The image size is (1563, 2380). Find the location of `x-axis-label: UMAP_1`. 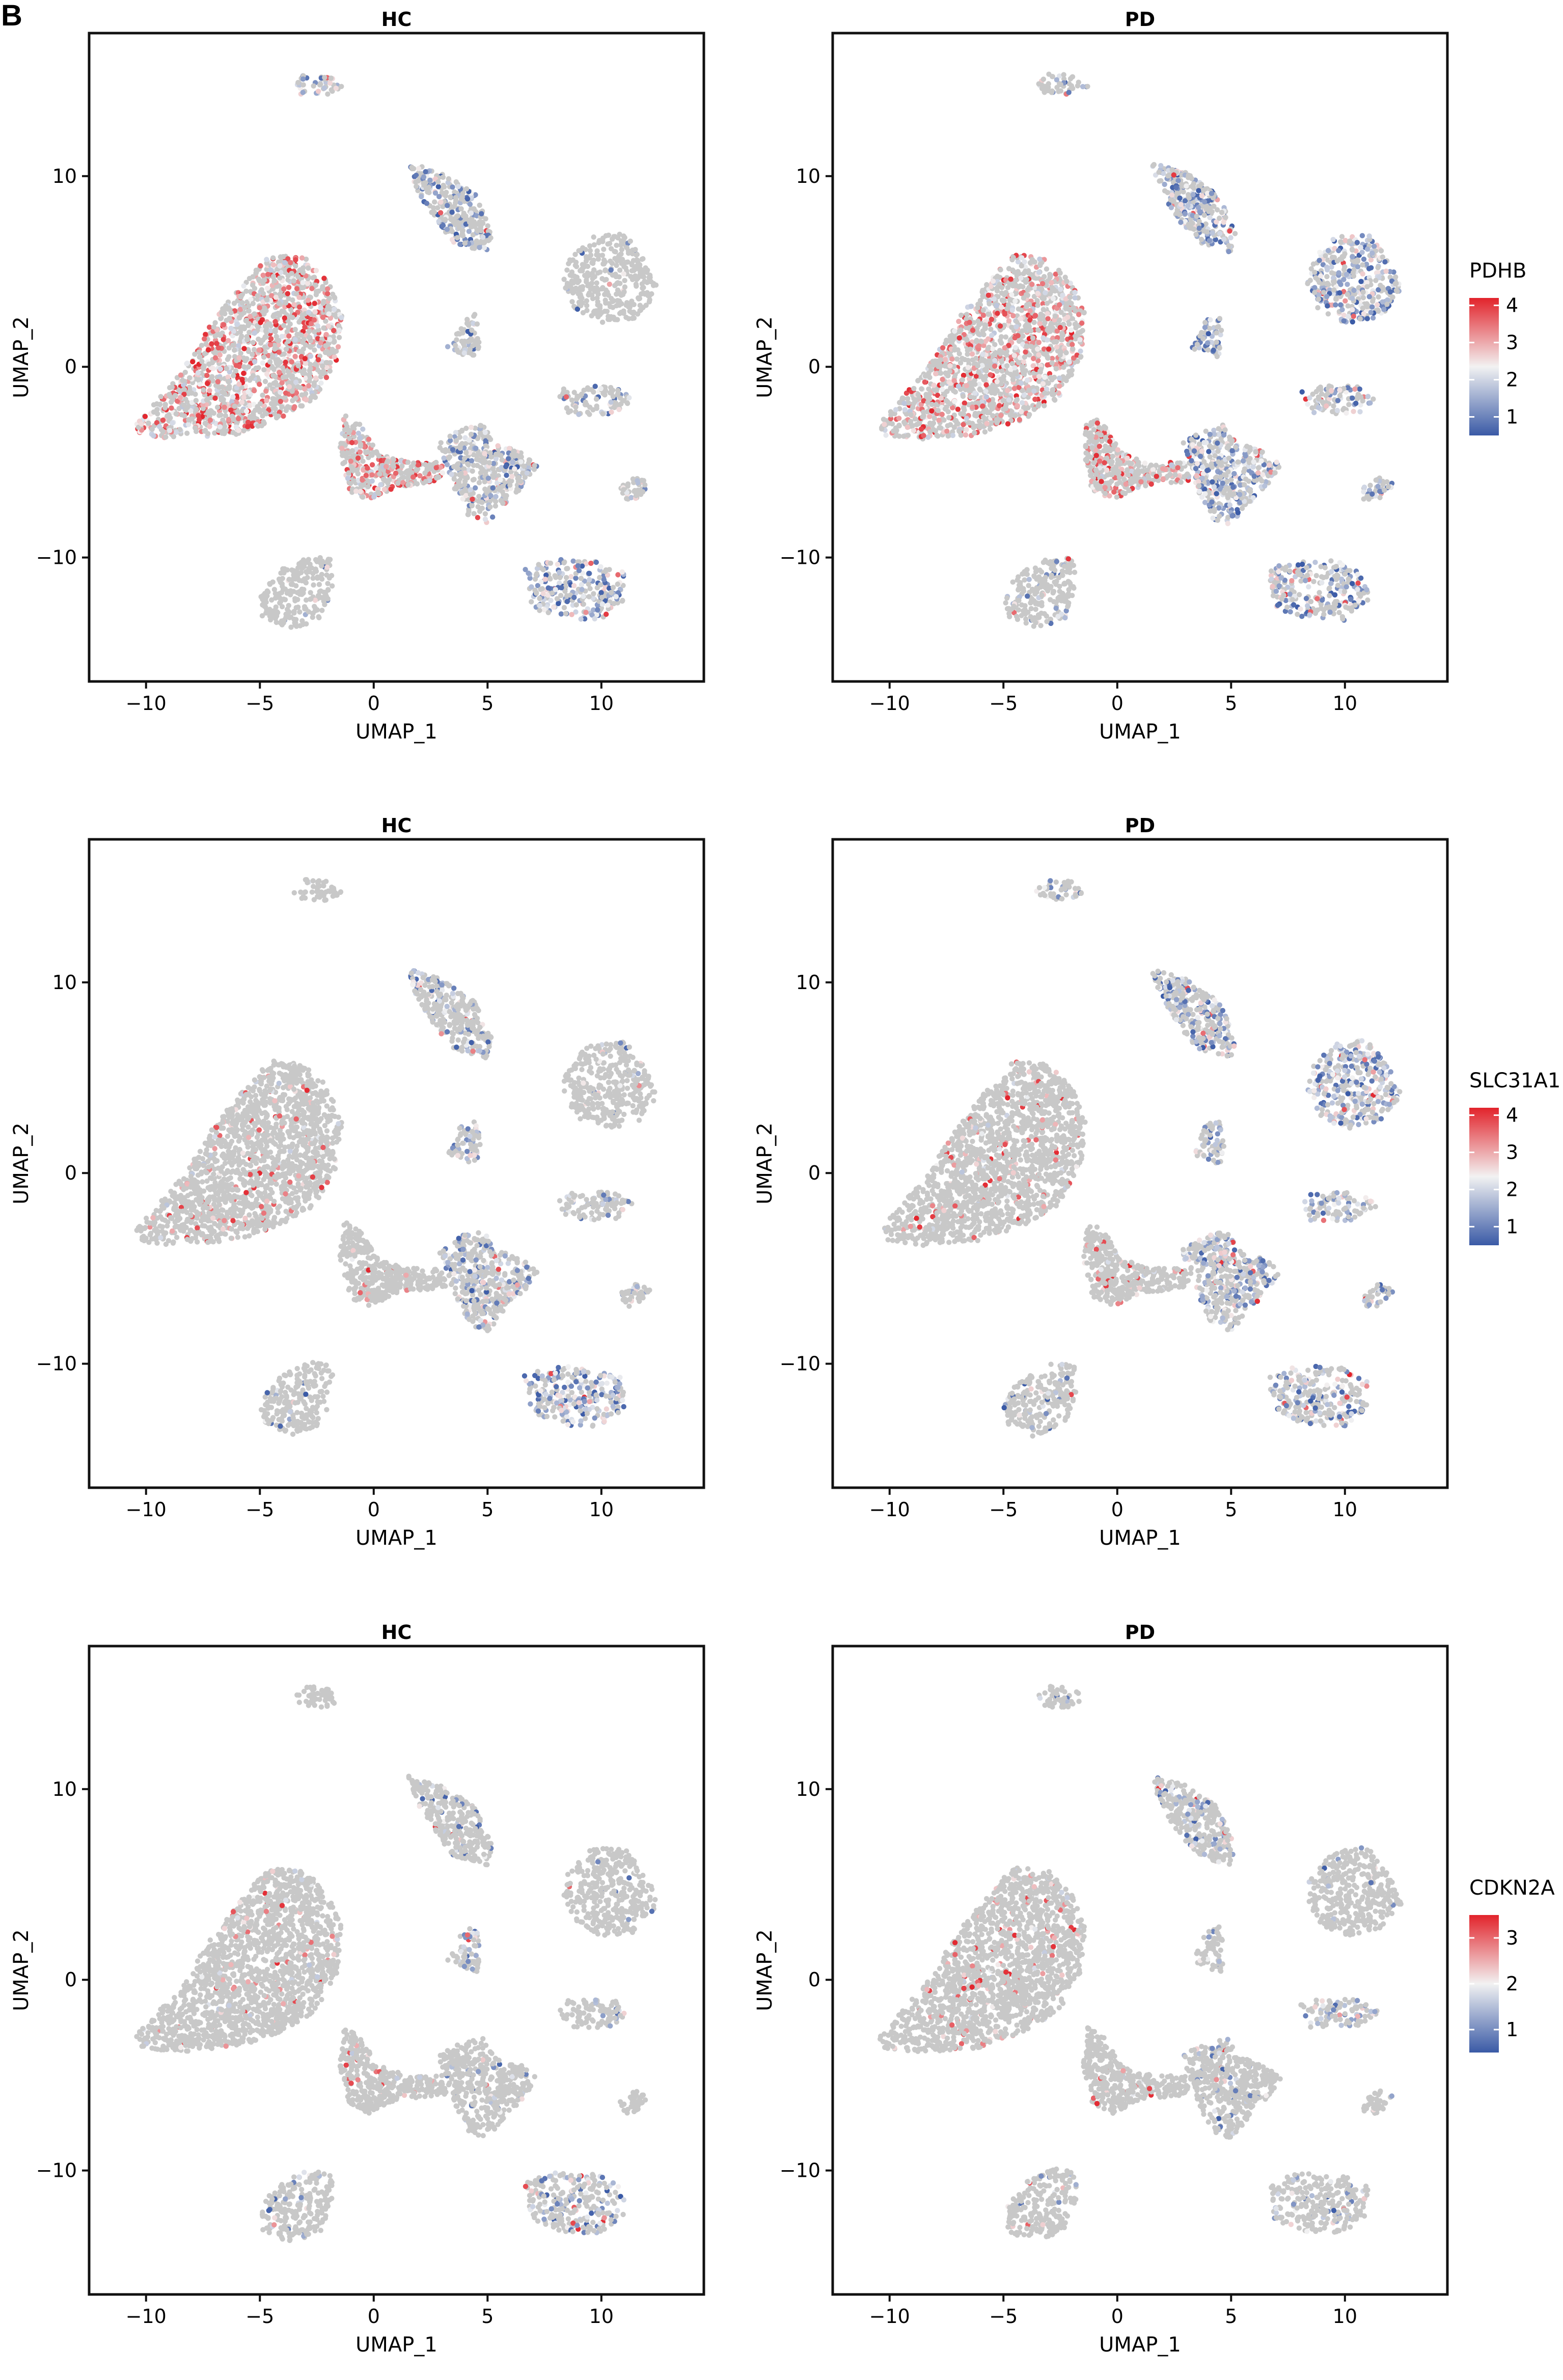

x-axis-label: UMAP_1 is located at coordinates (396, 732).